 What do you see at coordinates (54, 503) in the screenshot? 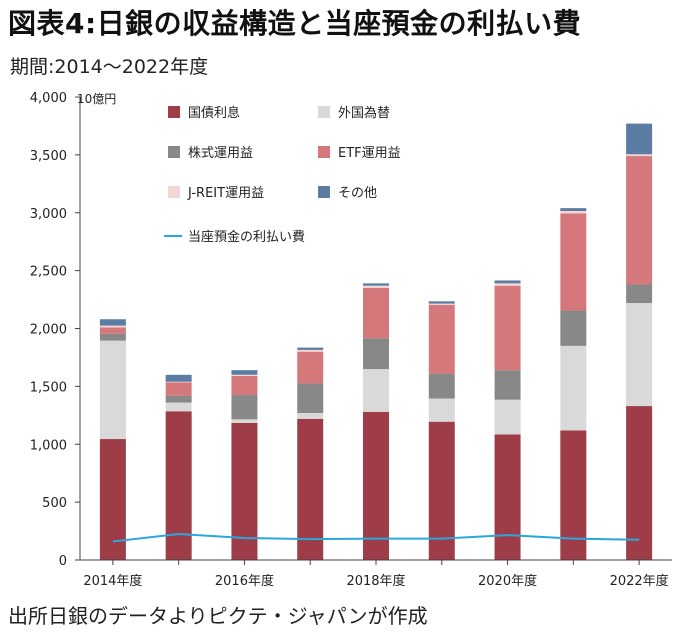
I see `y-tick-label: 500` at bounding box center [54, 503].